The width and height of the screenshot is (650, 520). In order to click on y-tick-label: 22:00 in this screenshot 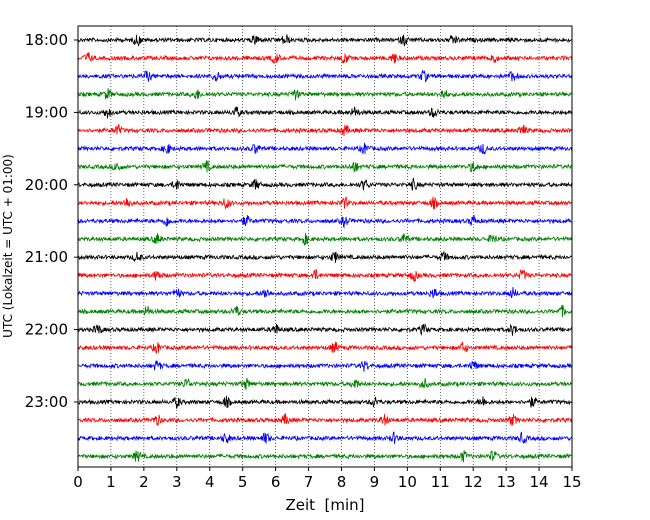, I will do `click(46, 330)`.